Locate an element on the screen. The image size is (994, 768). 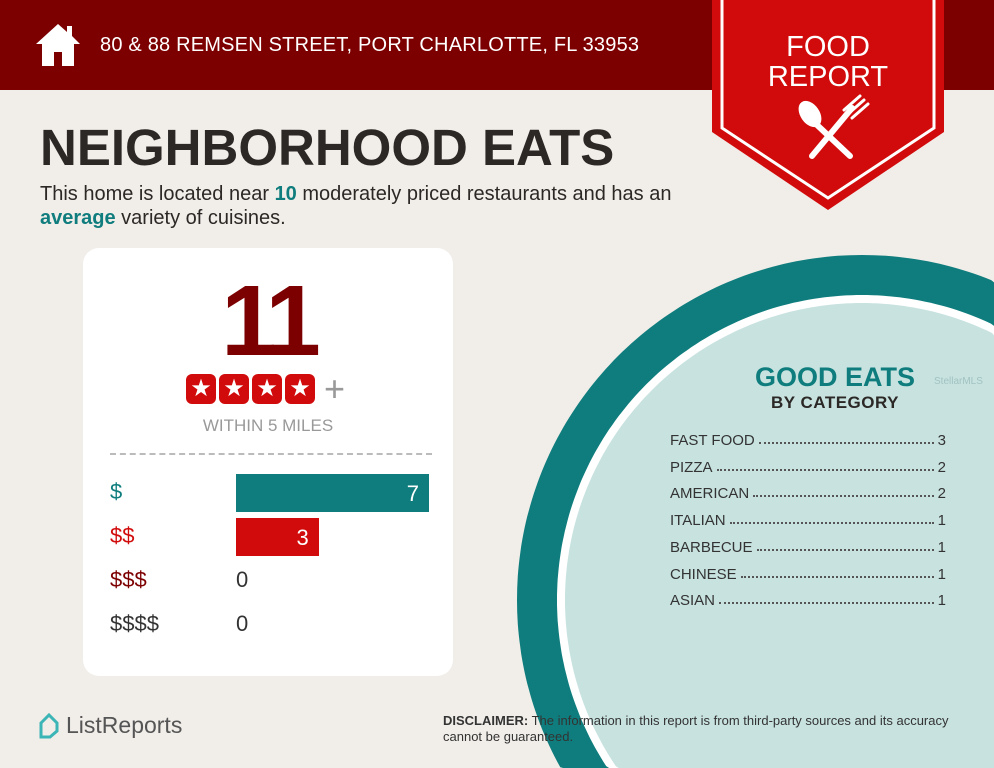
category-name: BARBECUE is located at coordinates (711, 547).